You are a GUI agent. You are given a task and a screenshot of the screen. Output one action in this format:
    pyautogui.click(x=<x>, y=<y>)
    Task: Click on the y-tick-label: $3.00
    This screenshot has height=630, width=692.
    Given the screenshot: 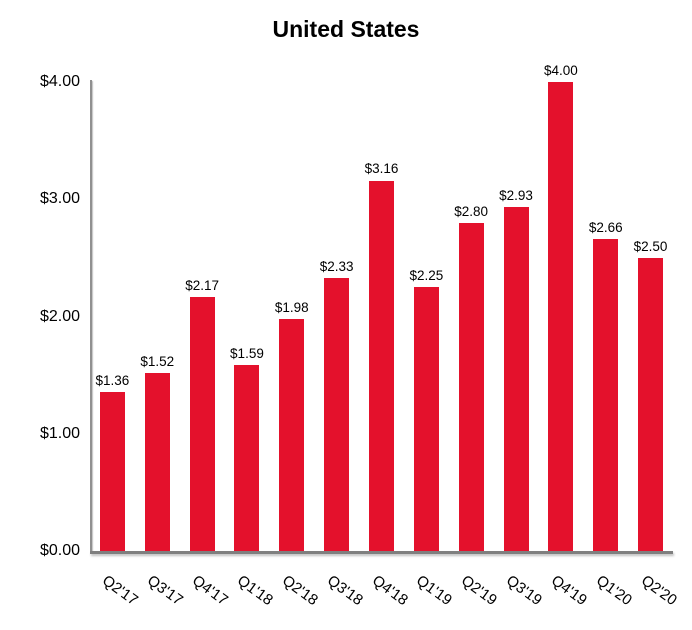 What is the action you would take?
    pyautogui.click(x=59, y=199)
    